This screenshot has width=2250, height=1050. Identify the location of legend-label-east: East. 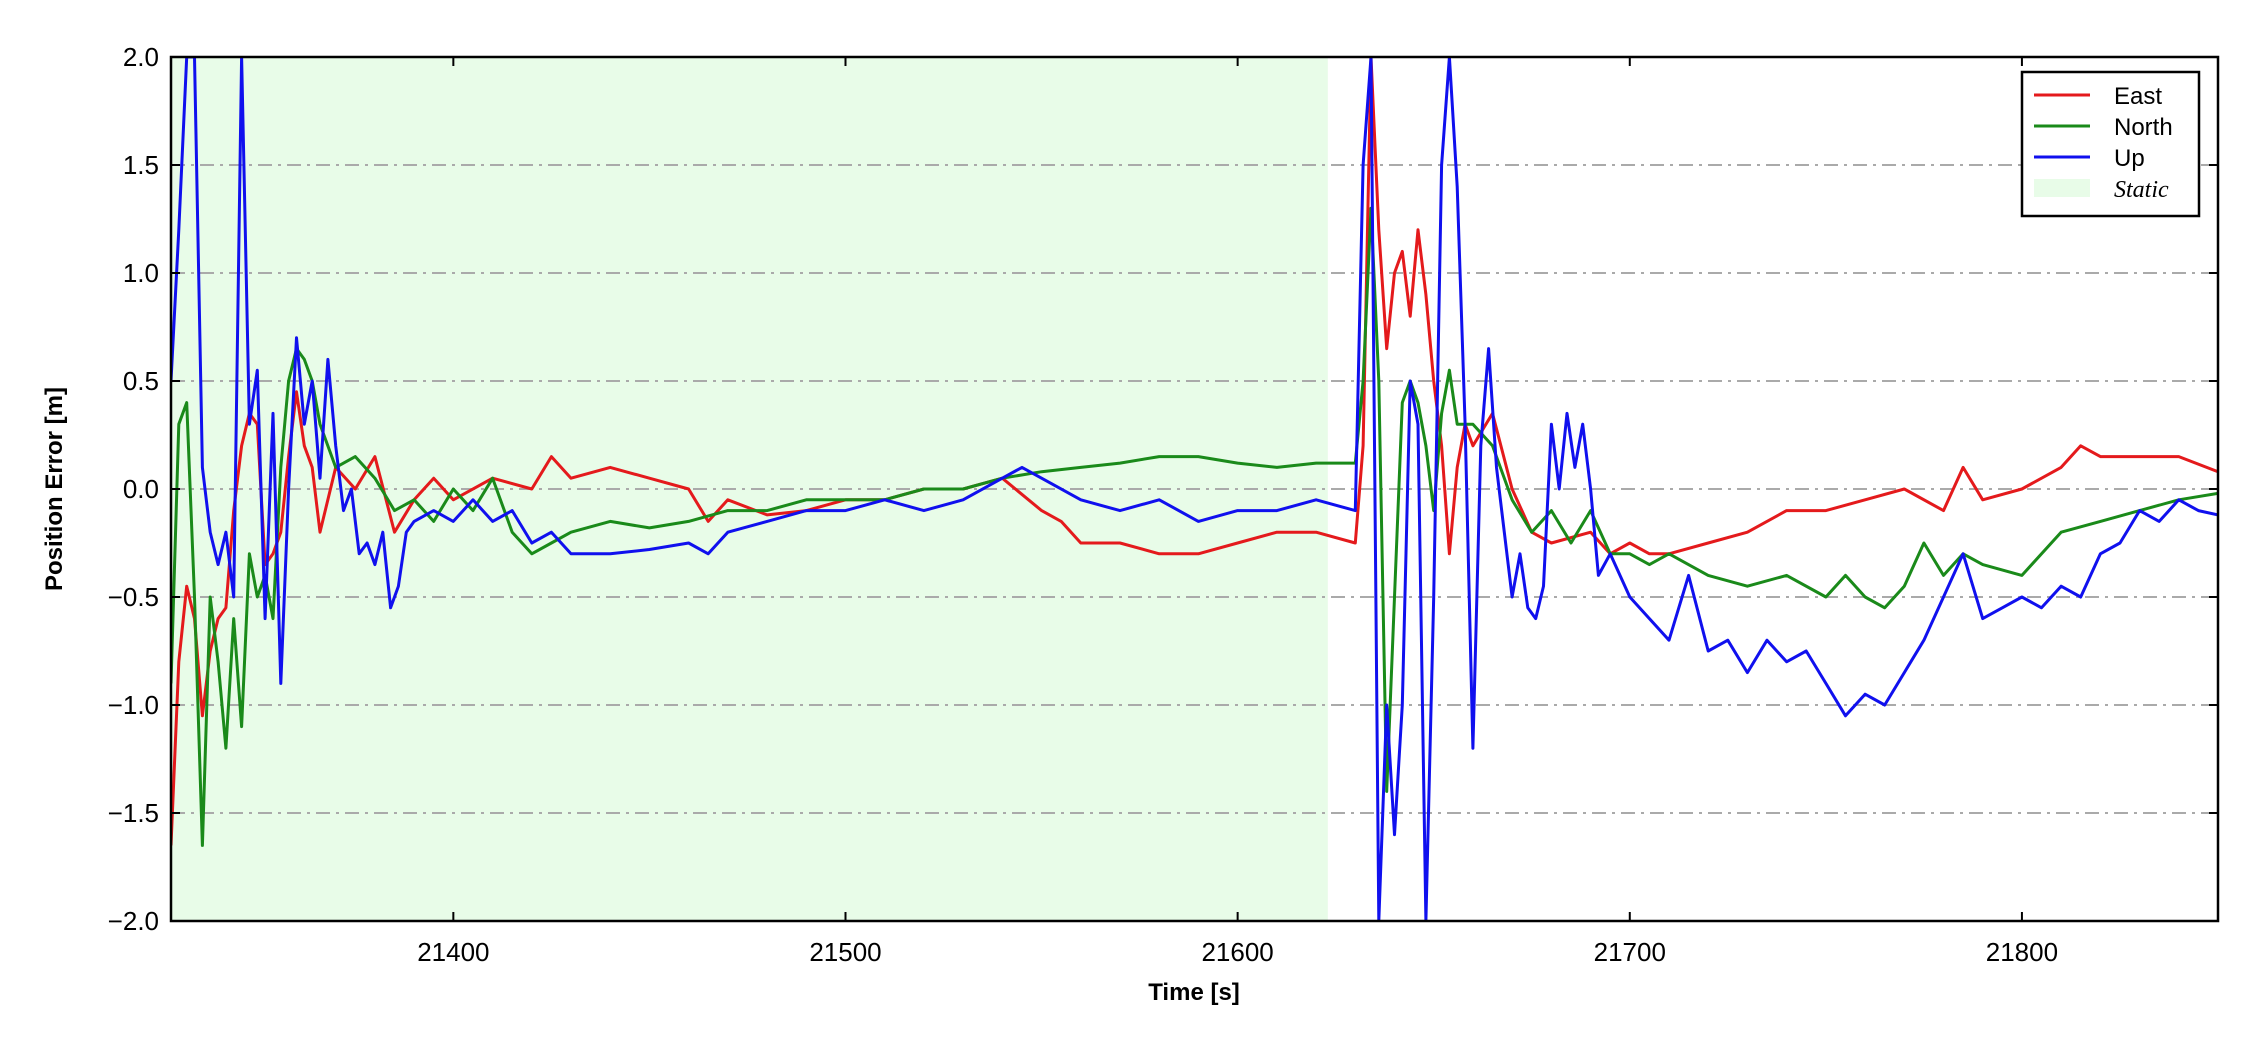
(2138, 96).